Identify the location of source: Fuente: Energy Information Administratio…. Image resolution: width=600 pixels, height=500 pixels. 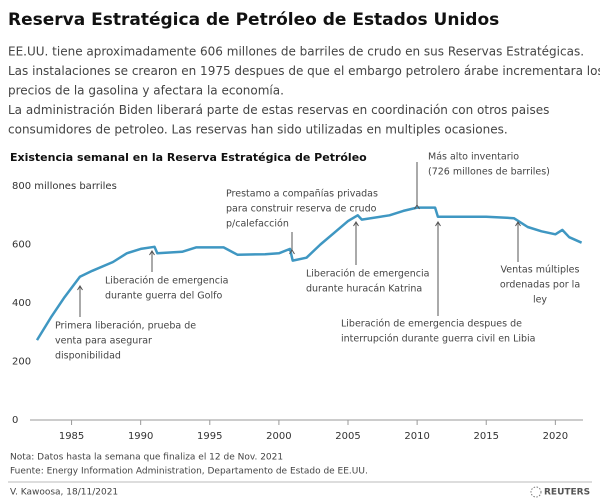
(189, 472).